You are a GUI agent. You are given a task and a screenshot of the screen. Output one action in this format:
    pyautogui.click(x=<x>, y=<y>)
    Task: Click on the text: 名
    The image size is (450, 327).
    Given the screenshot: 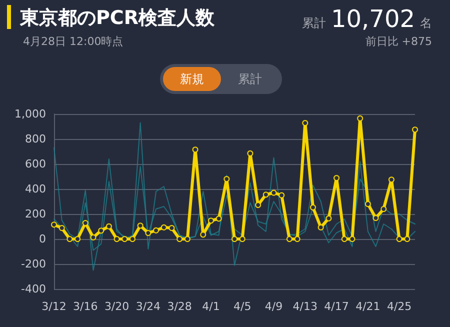 What is the action you would take?
    pyautogui.click(x=426, y=23)
    